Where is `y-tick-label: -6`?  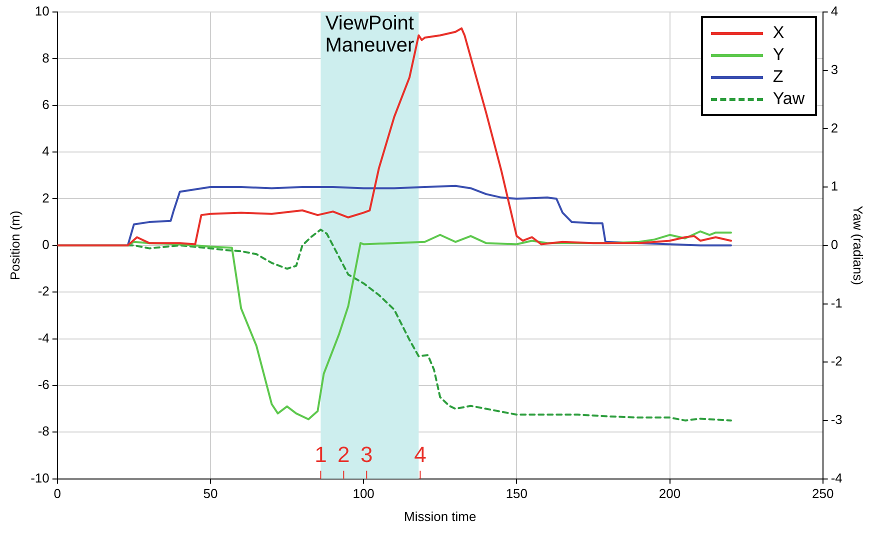 y-tick-label: -6 is located at coordinates (44, 384).